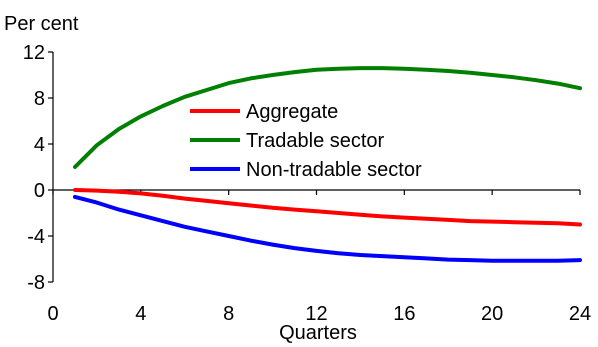 Image resolution: width=598 pixels, height=347 pixels. Describe the element at coordinates (36, 237) in the screenshot. I see `y-tick-label: -4` at that location.